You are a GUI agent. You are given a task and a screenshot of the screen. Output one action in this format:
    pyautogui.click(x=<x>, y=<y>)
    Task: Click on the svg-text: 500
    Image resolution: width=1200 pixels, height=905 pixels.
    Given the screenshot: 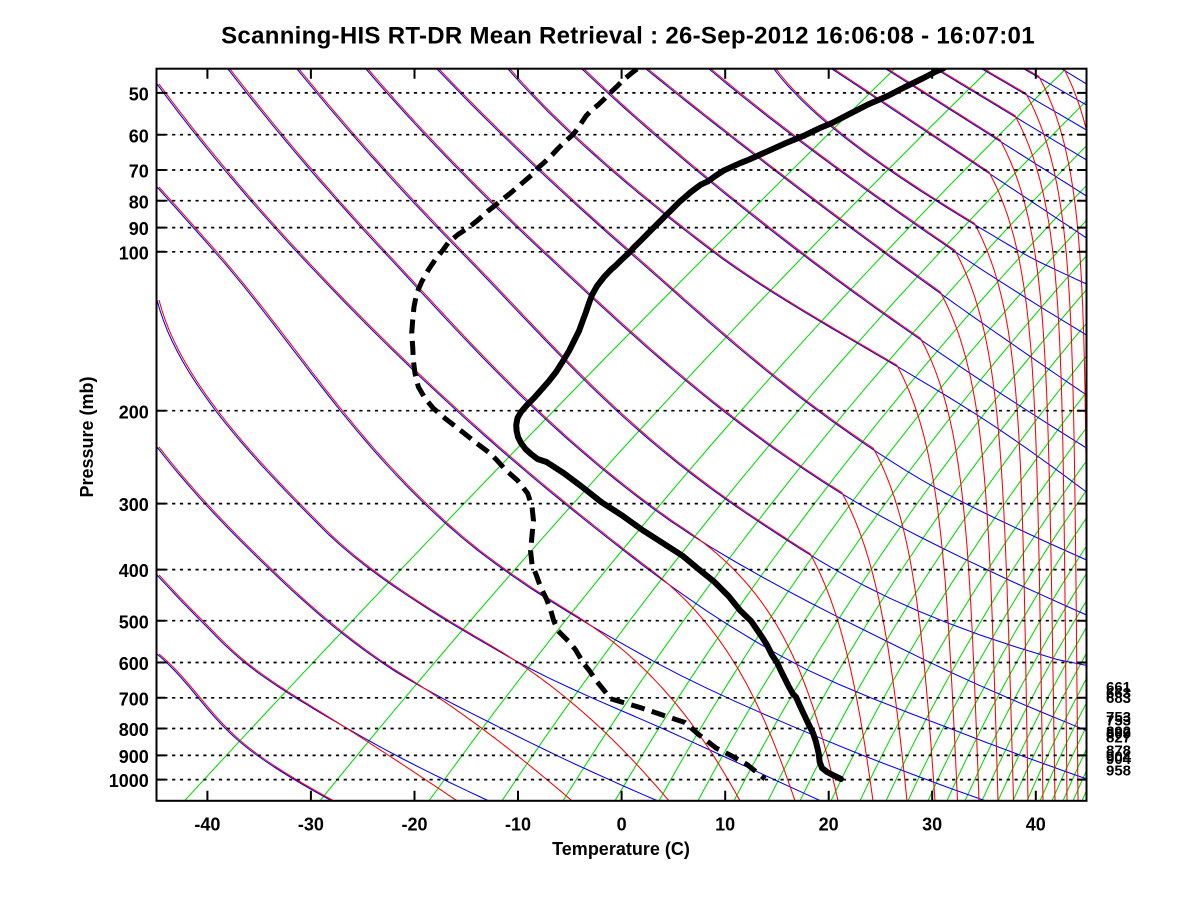 What is the action you would take?
    pyautogui.click(x=134, y=622)
    